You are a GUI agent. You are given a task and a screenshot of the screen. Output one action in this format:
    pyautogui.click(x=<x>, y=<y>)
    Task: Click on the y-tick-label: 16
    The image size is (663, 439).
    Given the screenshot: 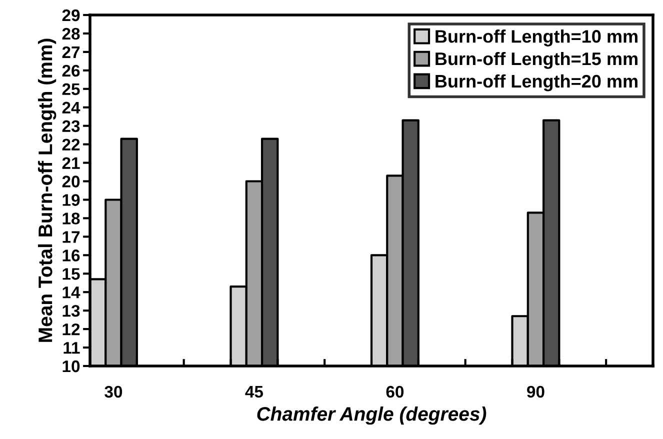 What is the action you would take?
    pyautogui.click(x=71, y=256)
    